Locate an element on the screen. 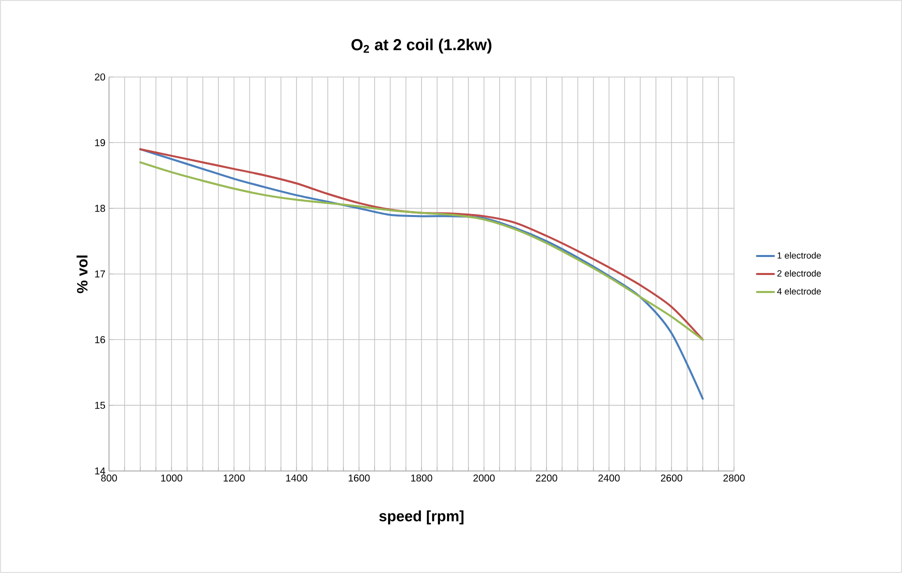 The height and width of the screenshot is (573, 902). x-tick-label: 1800 is located at coordinates (421, 478).